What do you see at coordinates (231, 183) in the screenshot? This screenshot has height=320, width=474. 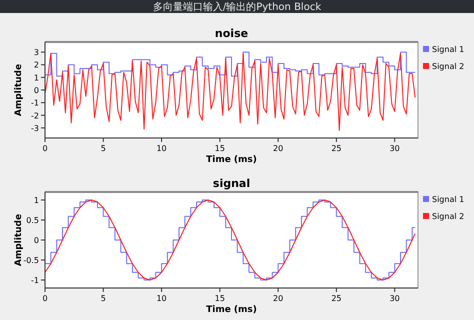 I see `chart-title: signal` at bounding box center [231, 183].